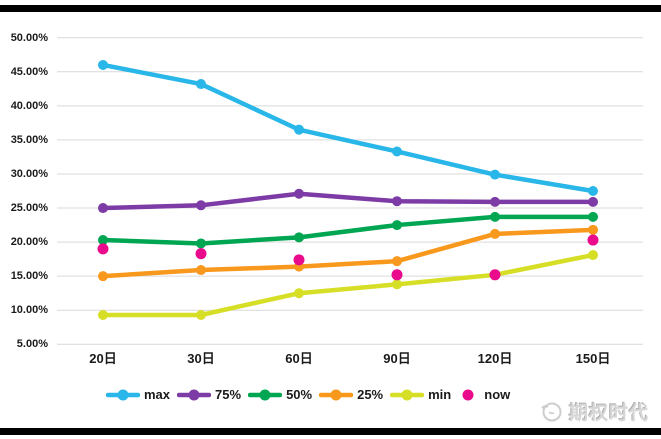 The width and height of the screenshot is (661, 439). Describe the element at coordinates (29, 208) in the screenshot. I see `y-tick-label: 25.00%` at that location.